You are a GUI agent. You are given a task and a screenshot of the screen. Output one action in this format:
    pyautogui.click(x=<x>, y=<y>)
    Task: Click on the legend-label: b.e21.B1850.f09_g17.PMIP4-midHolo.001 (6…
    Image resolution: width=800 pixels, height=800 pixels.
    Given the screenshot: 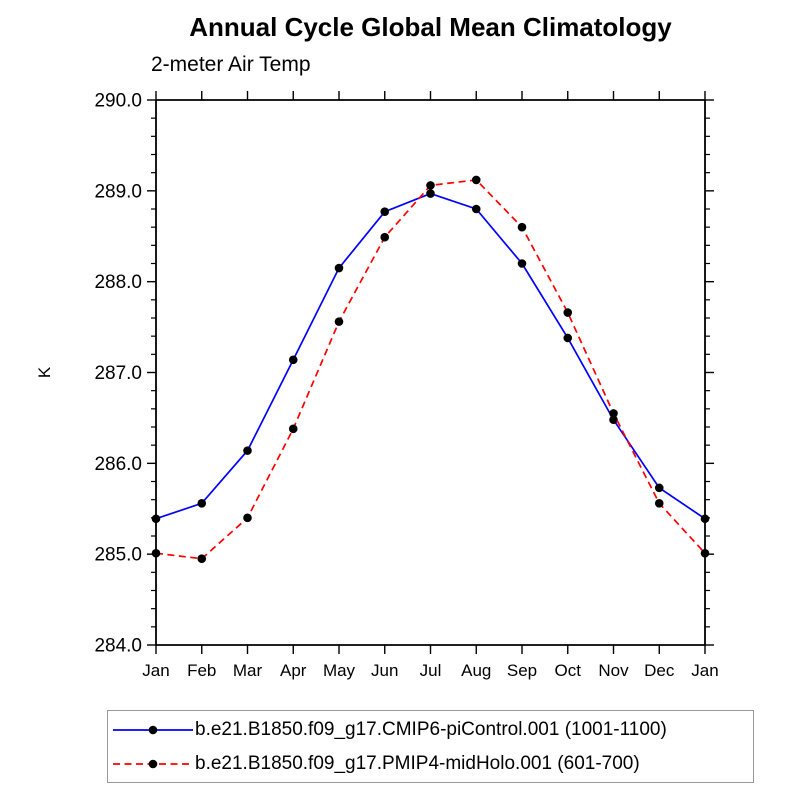 What is the action you would take?
    pyautogui.click(x=417, y=763)
    